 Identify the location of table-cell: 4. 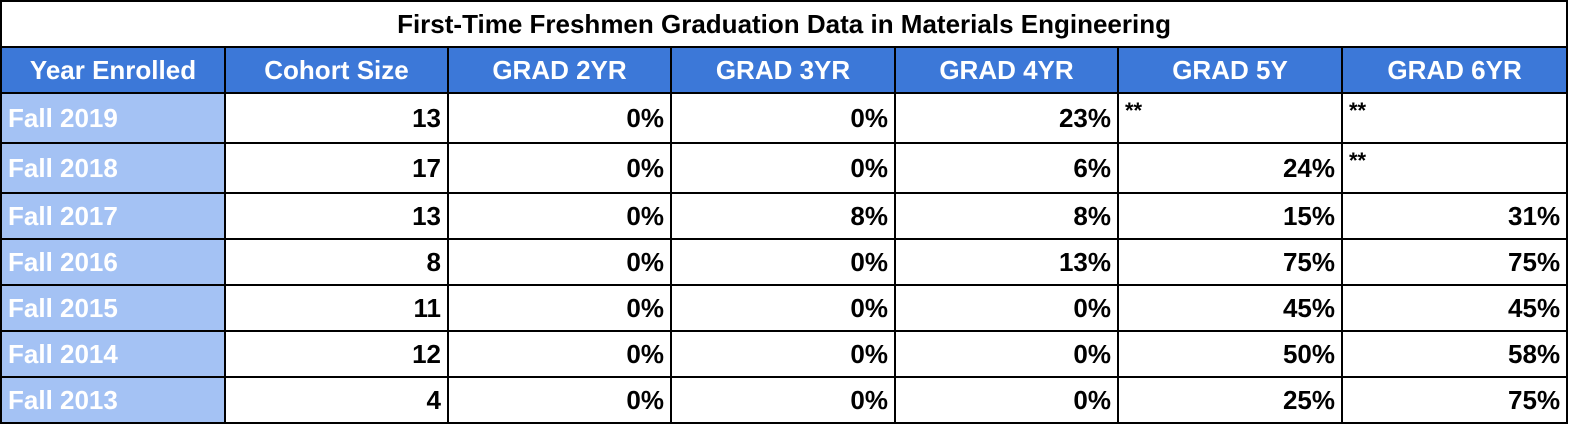
(336, 400).